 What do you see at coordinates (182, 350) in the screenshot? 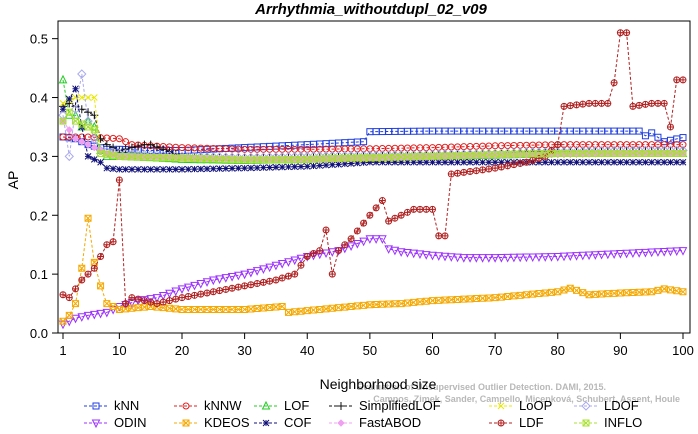
I see `x-tick-label: 20` at bounding box center [182, 350].